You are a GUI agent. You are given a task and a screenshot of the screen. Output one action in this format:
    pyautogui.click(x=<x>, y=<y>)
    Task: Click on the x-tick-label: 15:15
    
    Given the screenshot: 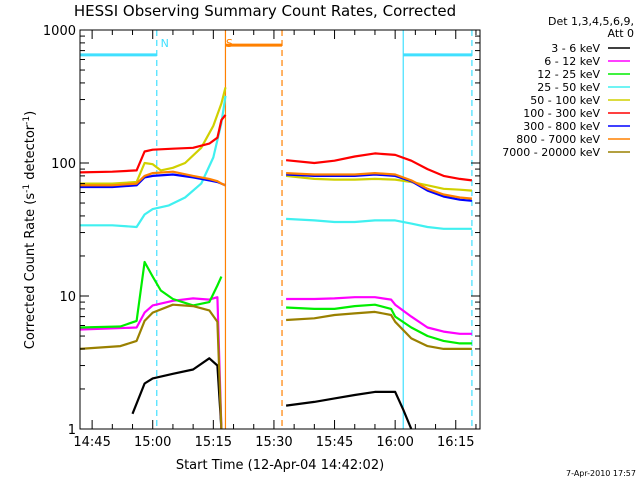 What is the action you would take?
    pyautogui.click(x=213, y=442)
    